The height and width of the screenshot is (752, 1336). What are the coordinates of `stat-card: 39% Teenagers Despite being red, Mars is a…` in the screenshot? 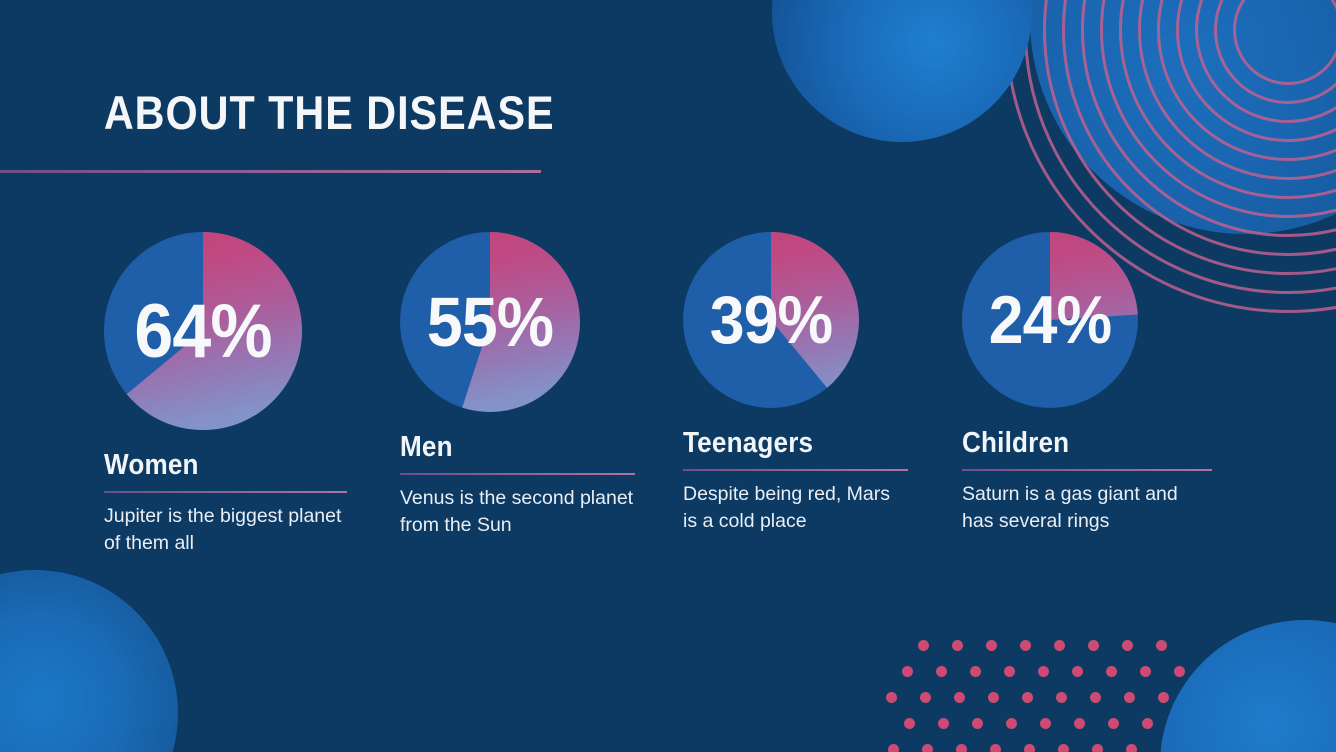 It's located at (795, 383).